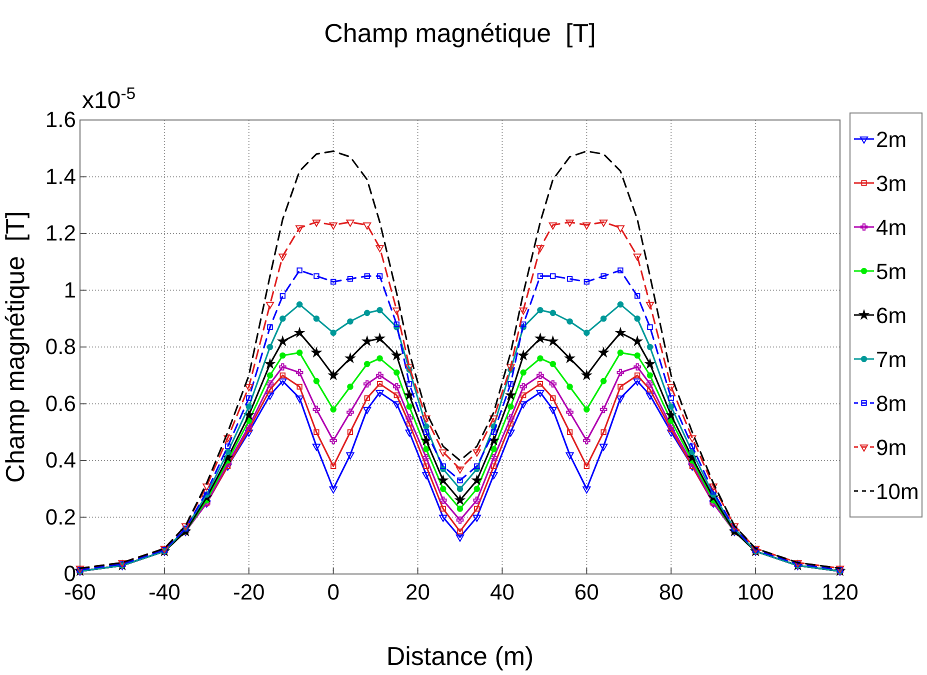  Describe the element at coordinates (891, 403) in the screenshot. I see `legend-label: 8m` at that location.